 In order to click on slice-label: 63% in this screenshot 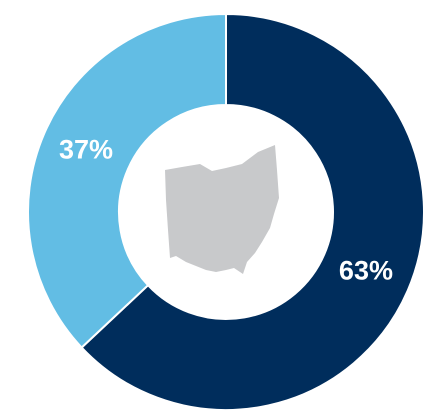, I will do `click(366, 271)`.